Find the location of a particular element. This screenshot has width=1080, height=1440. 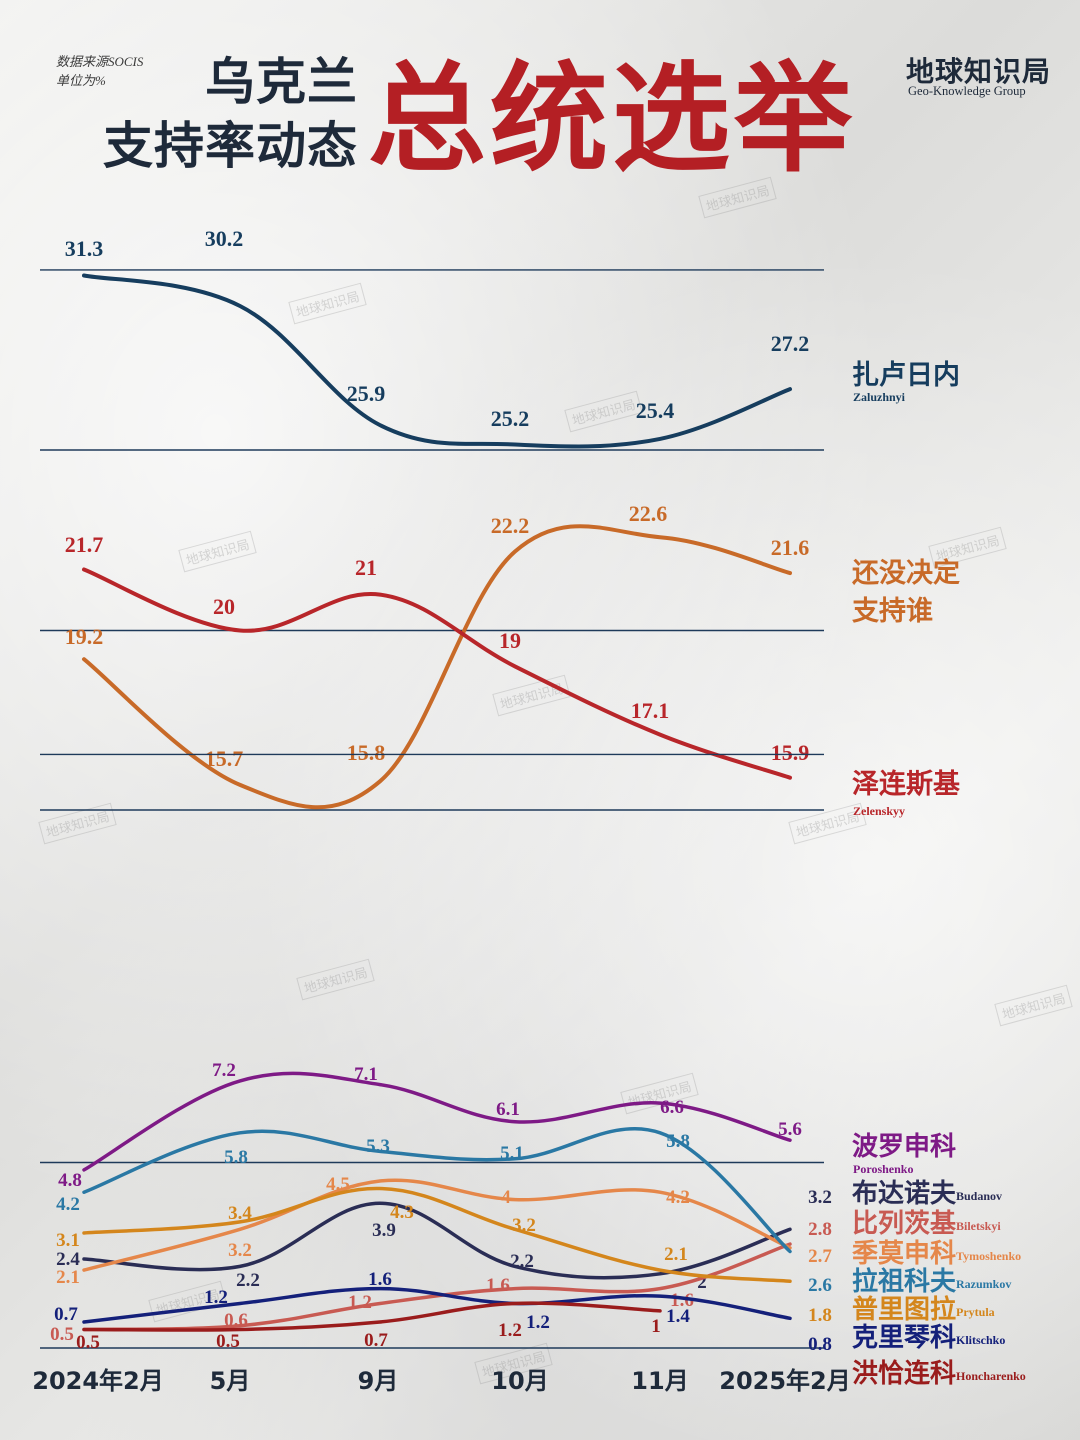

razumkov-line is located at coordinates (437, 1190).